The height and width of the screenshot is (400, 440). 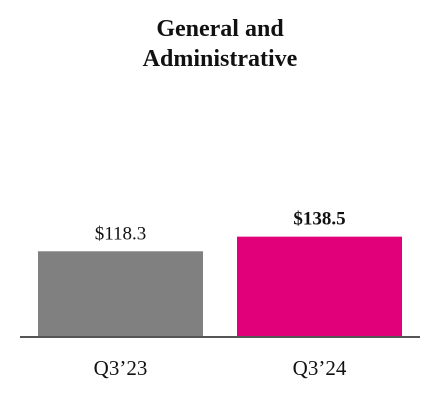 I want to click on x-tick-label-0: Q3’23, so click(x=121, y=368).